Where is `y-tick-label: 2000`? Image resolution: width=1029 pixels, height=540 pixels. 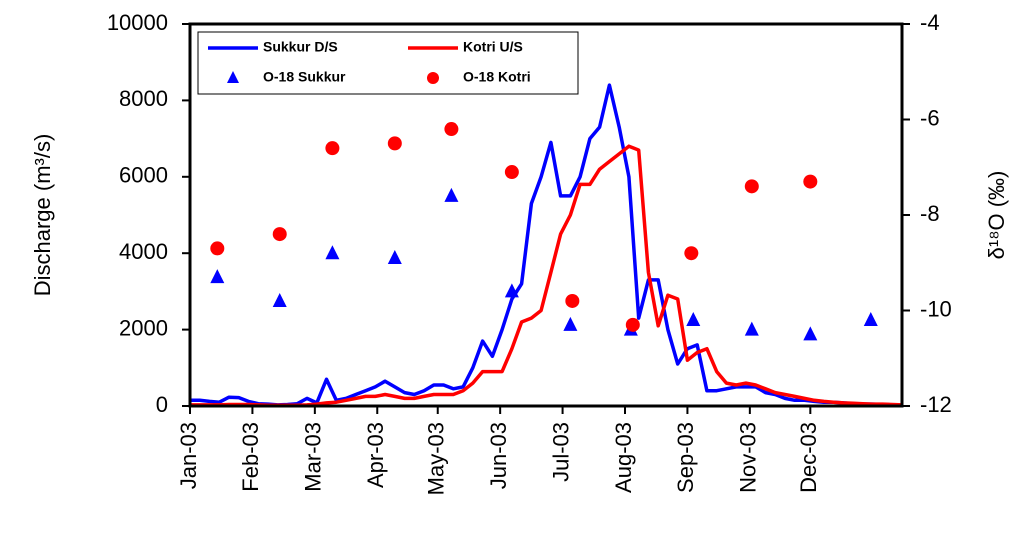
y-tick-label: 2000 is located at coordinates (143, 327).